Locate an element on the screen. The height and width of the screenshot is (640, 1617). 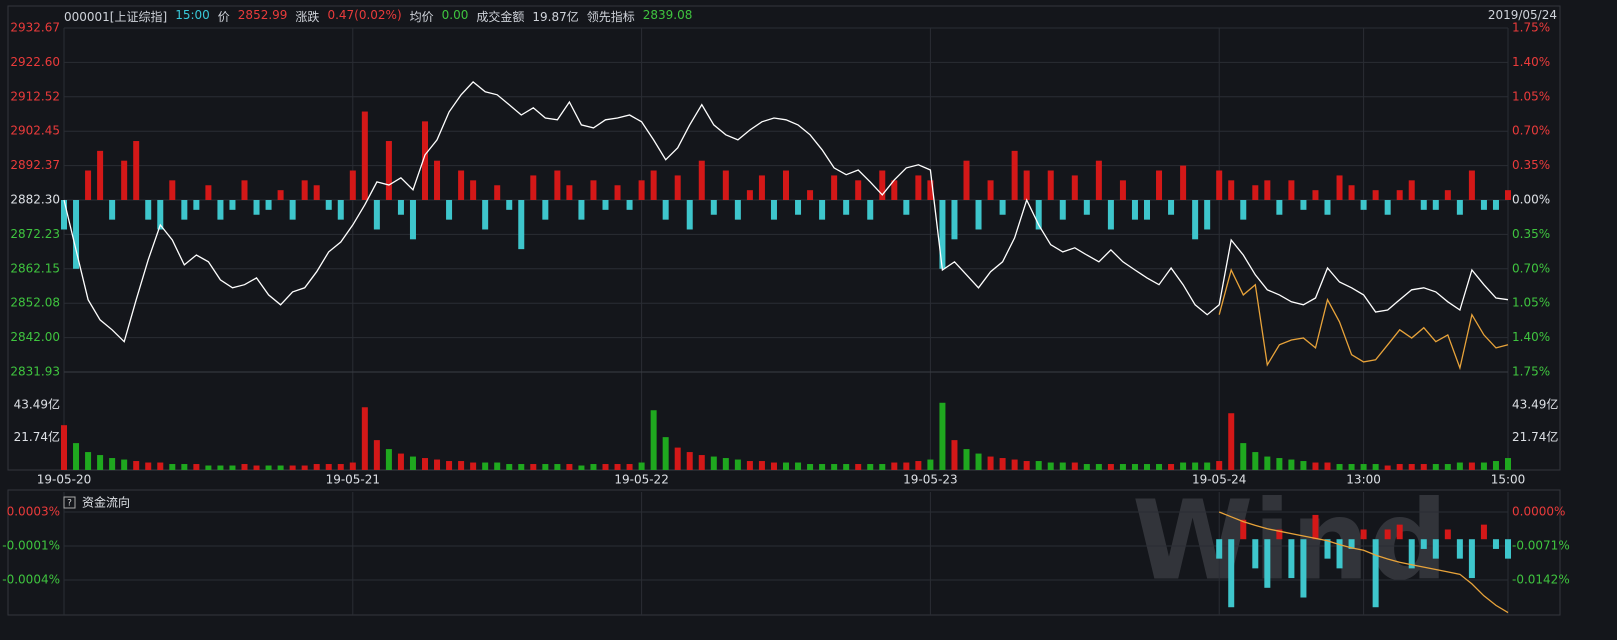
y2-tick-label: 21.74亿 is located at coordinates (1535, 436).